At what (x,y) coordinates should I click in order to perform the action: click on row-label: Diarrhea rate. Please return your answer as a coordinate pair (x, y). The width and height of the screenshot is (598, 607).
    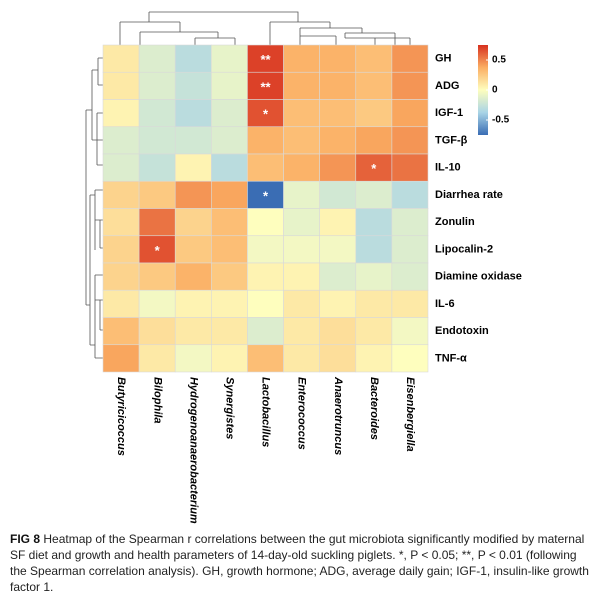
    Looking at the image, I should click on (469, 195).